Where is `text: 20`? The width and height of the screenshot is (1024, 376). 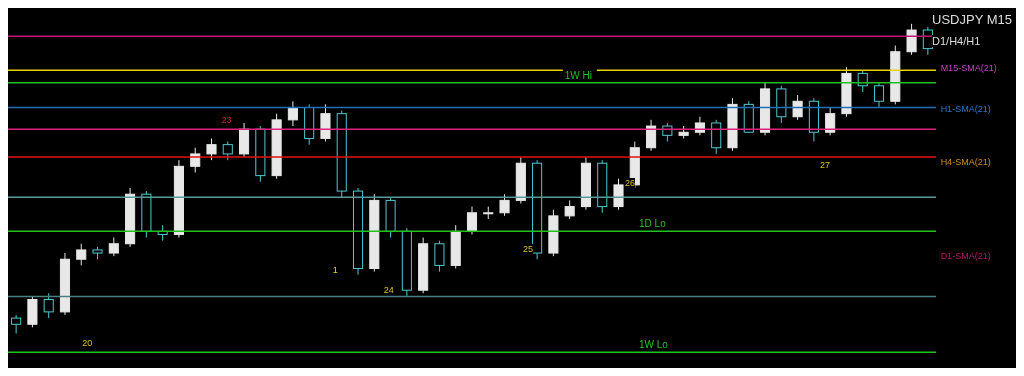
text: 20 is located at coordinates (87, 342).